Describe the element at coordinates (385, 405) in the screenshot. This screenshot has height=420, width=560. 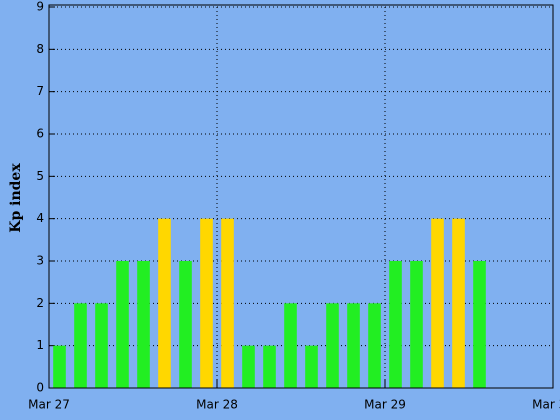
I see `x-tick-label: Mar 29` at that location.